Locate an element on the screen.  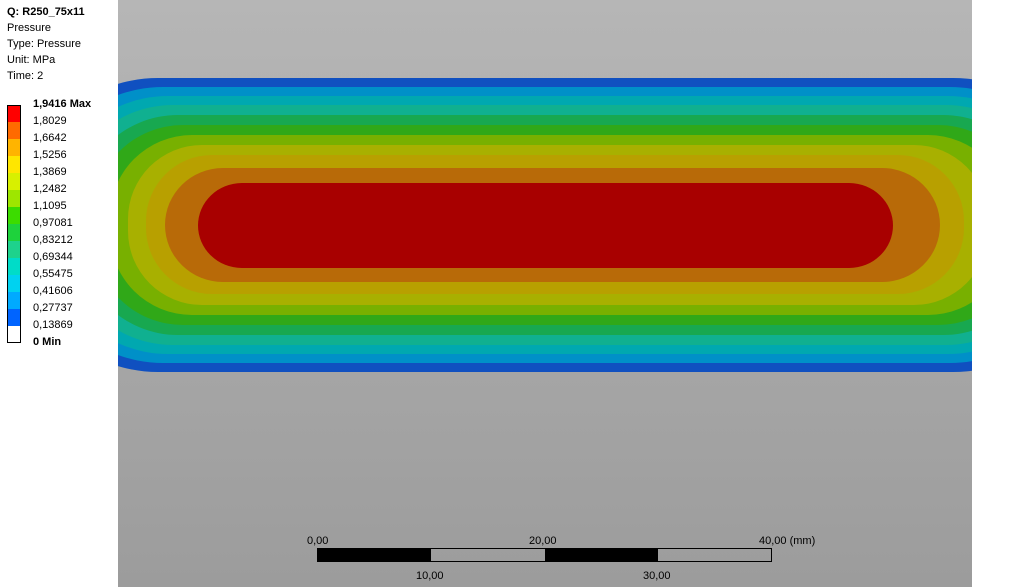
result-title: Q: R250_75x11 is located at coordinates (46, 12).